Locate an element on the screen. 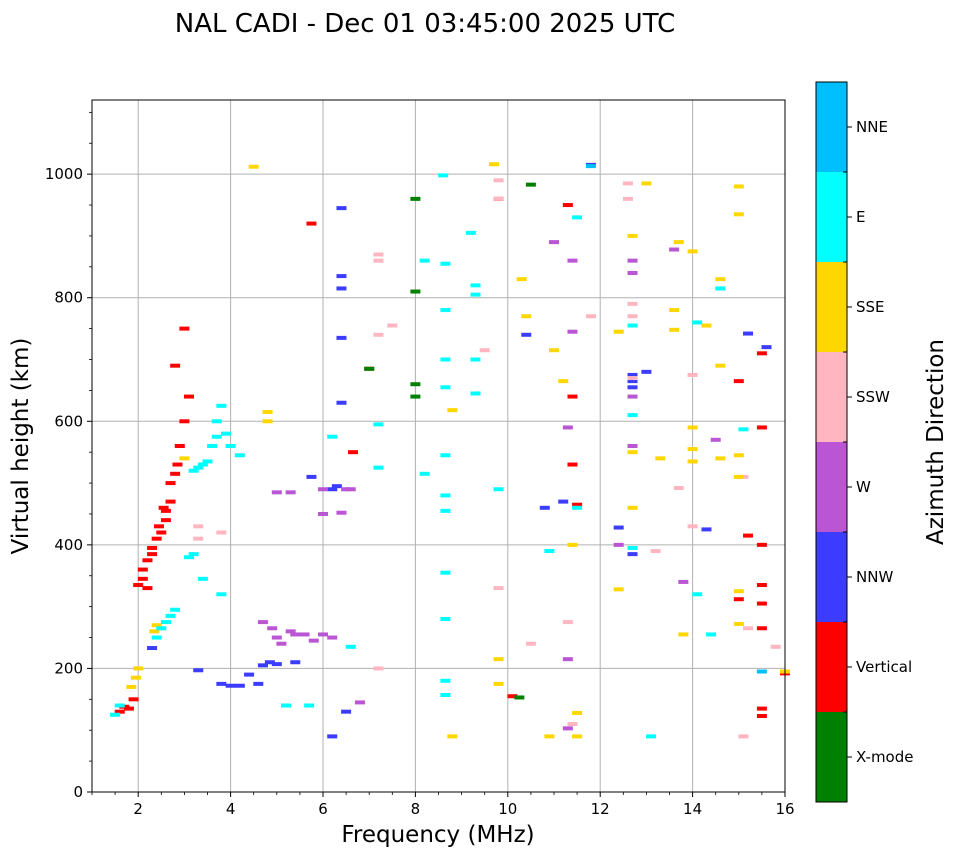  x-tick-label: 4 is located at coordinates (231, 809).